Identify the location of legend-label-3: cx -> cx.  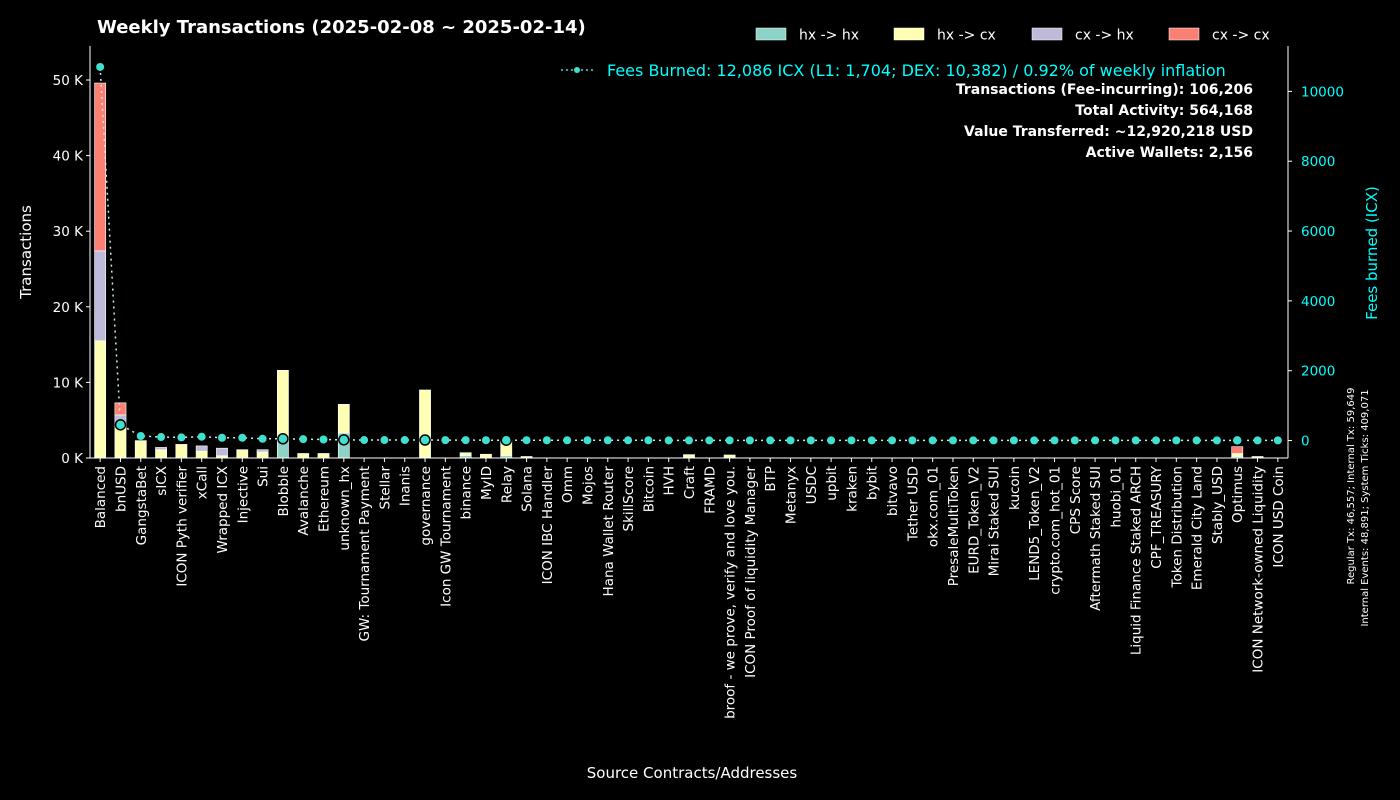
(1241, 36).